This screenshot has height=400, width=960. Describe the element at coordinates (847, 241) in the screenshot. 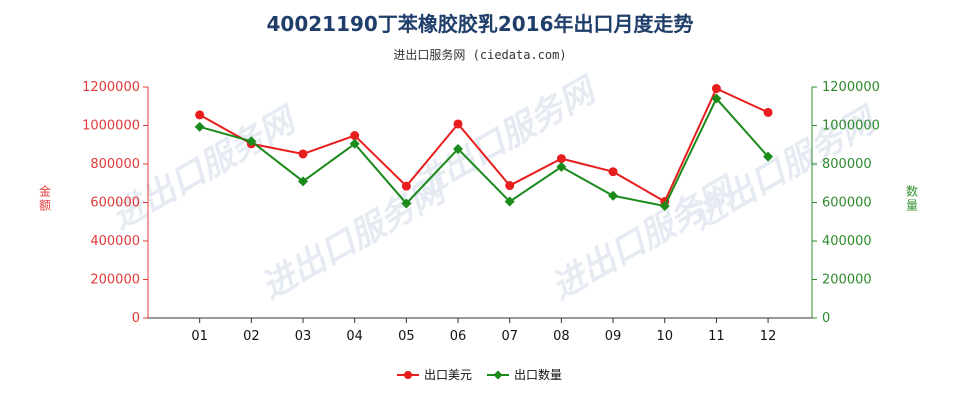

I see `right-tick-label: 400000` at that location.